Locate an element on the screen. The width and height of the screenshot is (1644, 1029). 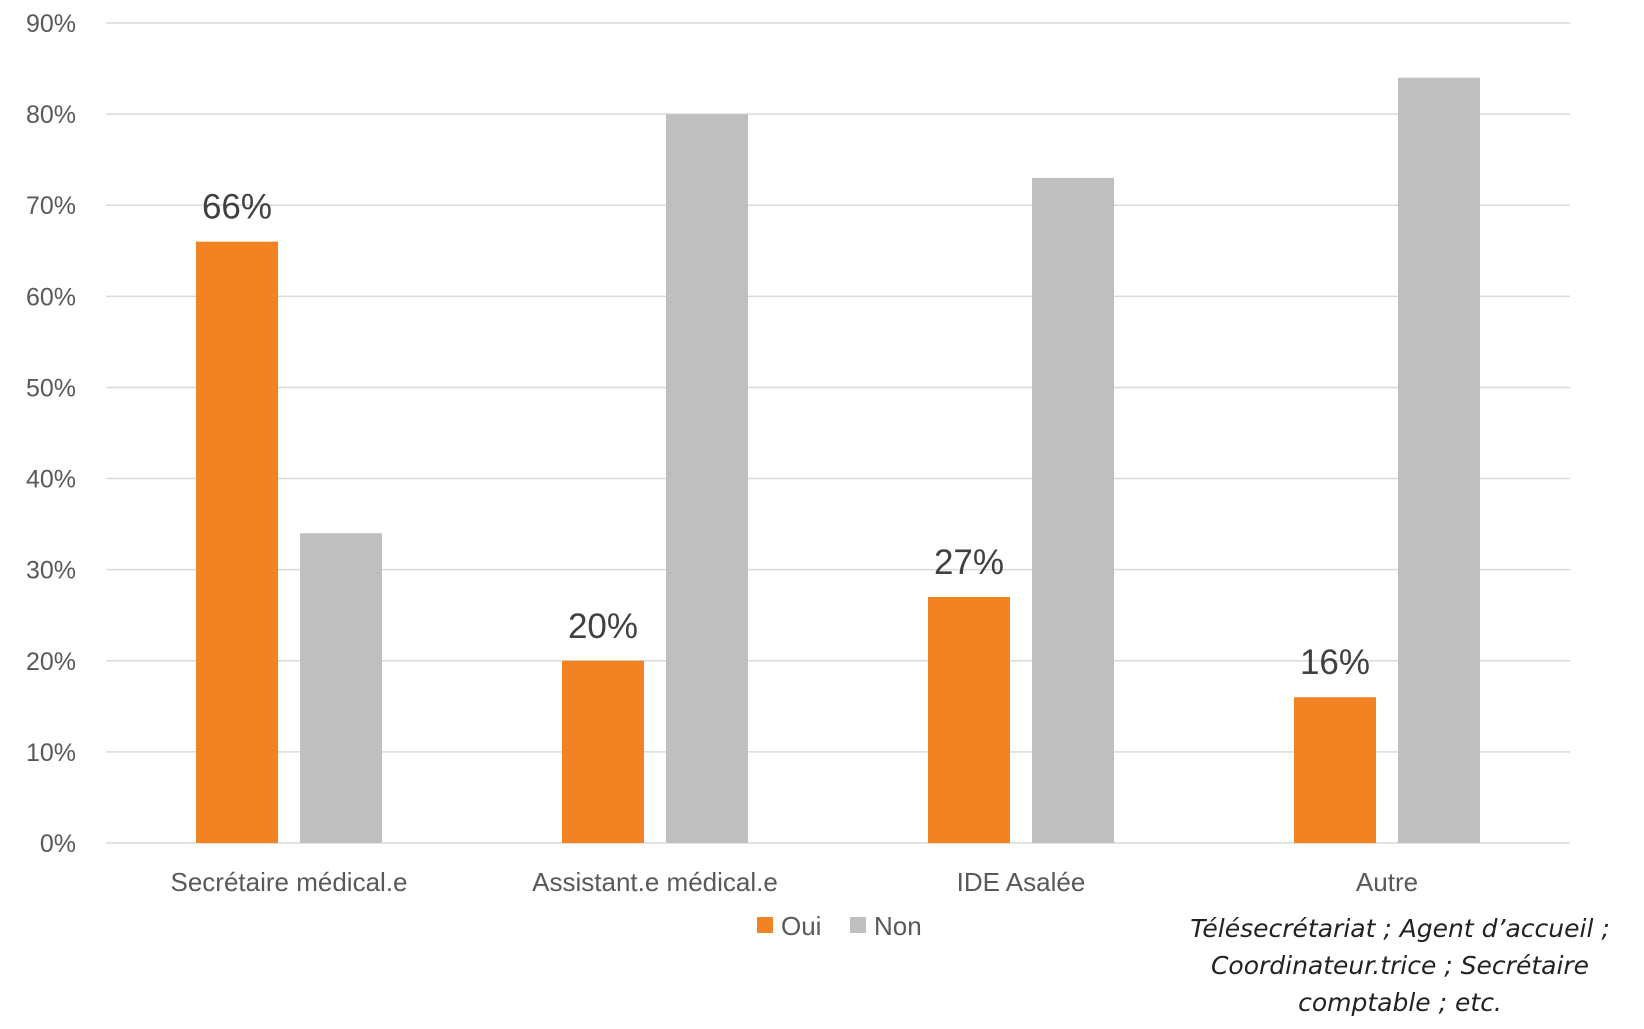
legend-swatch-oui is located at coordinates (765, 925).